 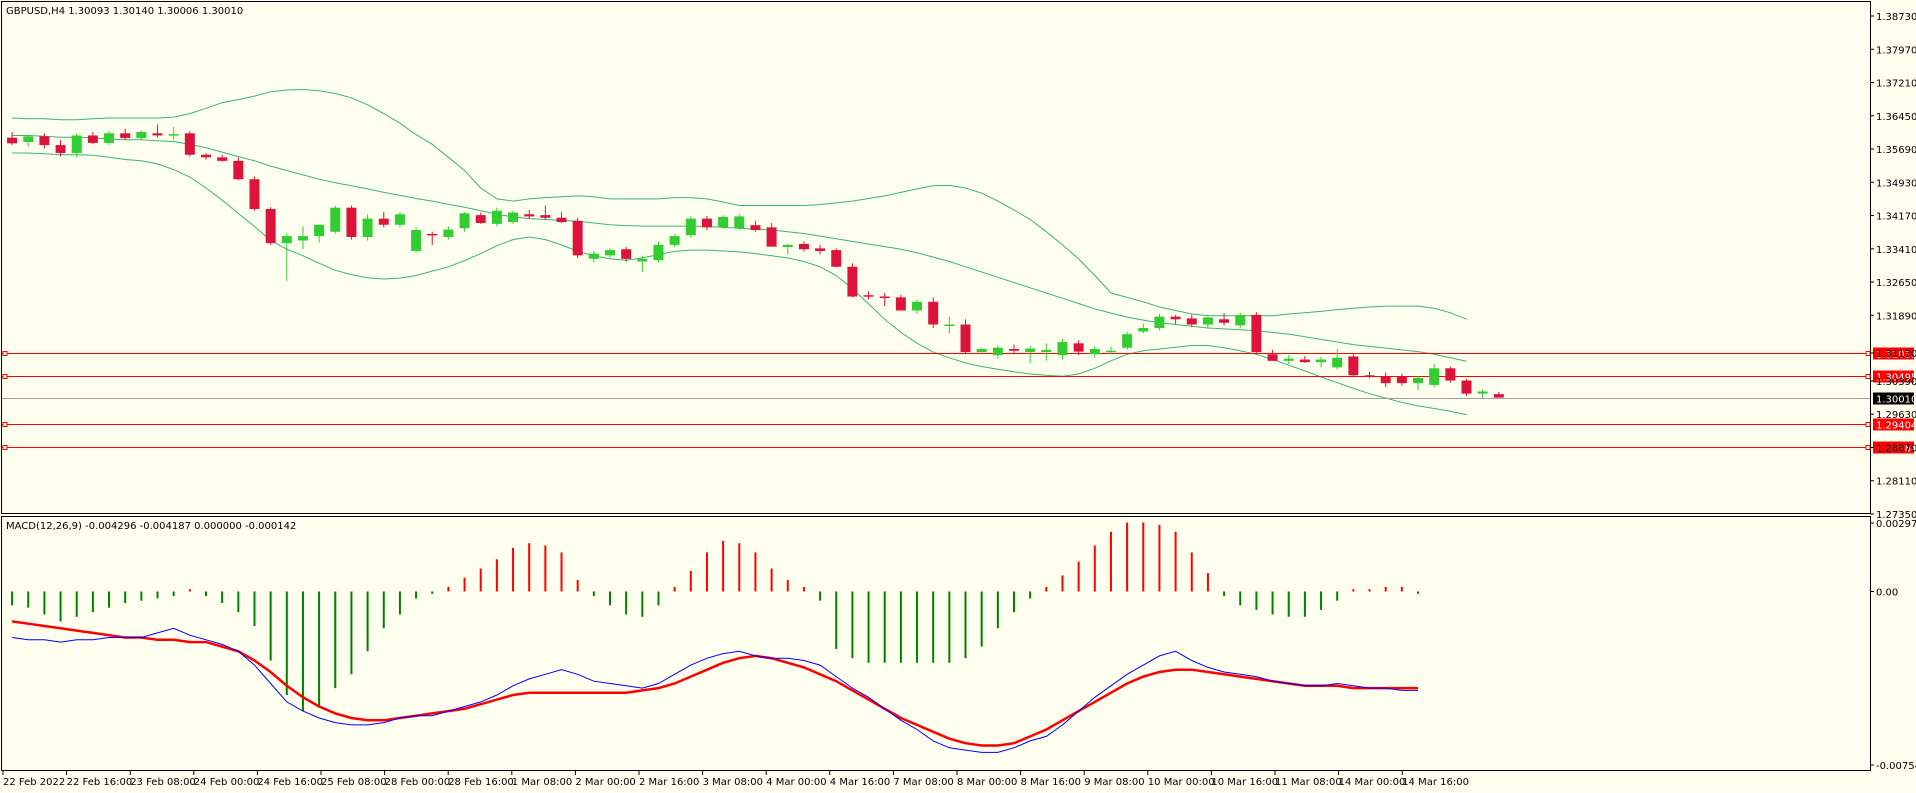 What do you see at coordinates (1896, 482) in the screenshot?
I see `price-tick-label: 1.28110` at bounding box center [1896, 482].